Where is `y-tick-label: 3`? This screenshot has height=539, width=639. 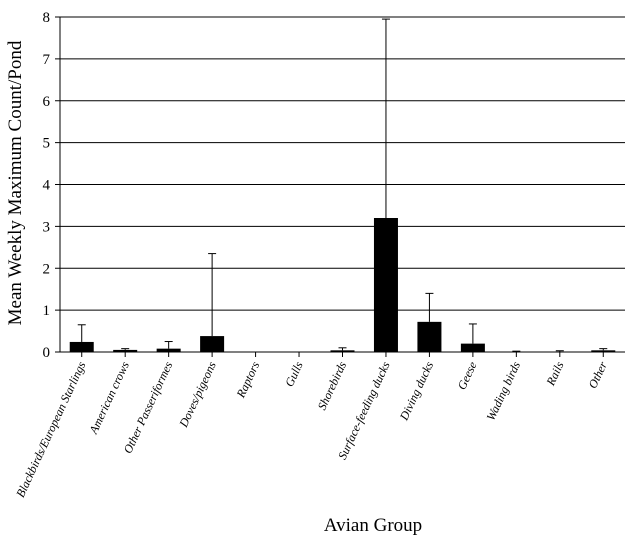
y-tick-label: 3 is located at coordinates (47, 227).